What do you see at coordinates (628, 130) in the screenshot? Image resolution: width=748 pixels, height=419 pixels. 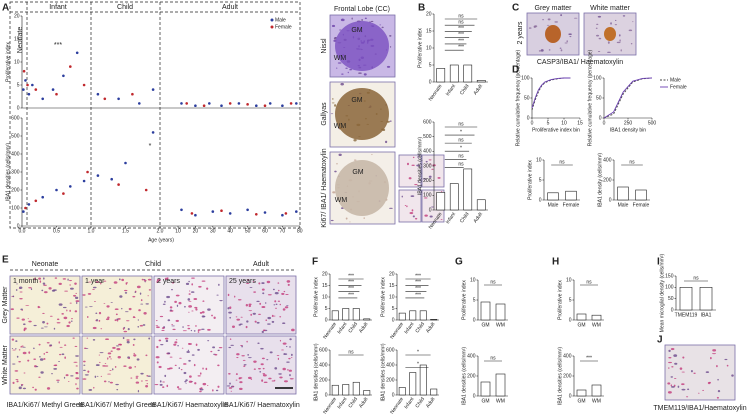 I see `x-axis-label: IBA1 density bin` at bounding box center [628, 130].